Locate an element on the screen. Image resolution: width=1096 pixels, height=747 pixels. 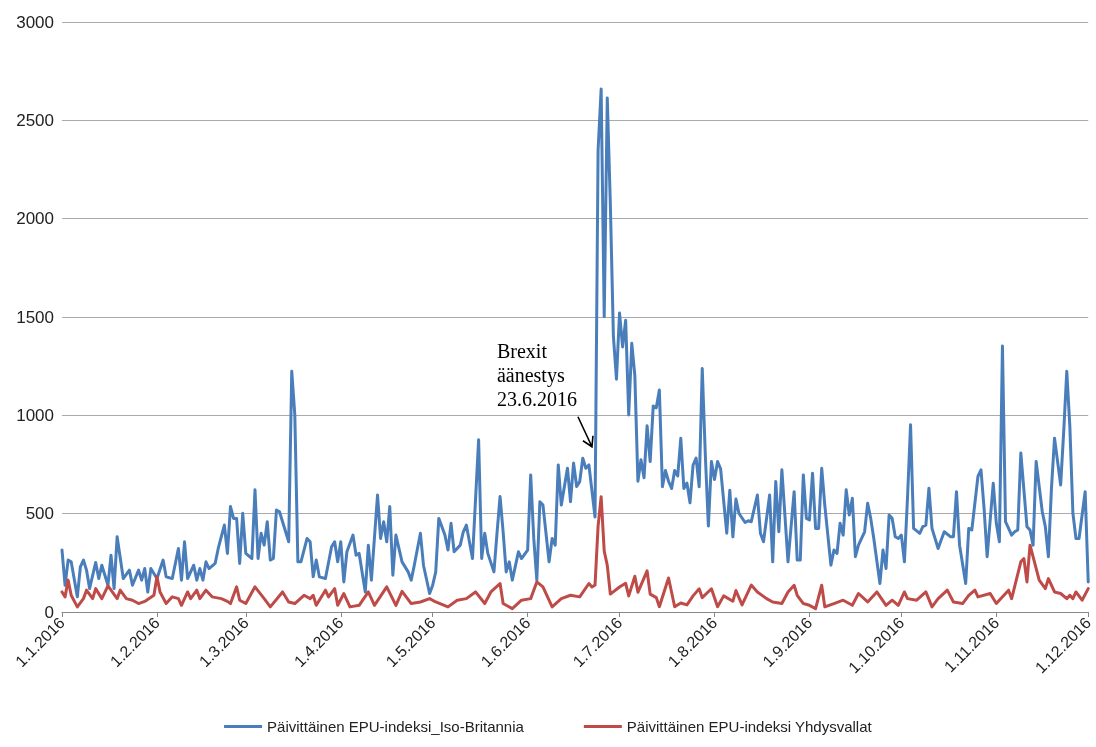
legend-label: Päivittäinen EPU-indeksi_Iso-Britannia is located at coordinates (396, 726).